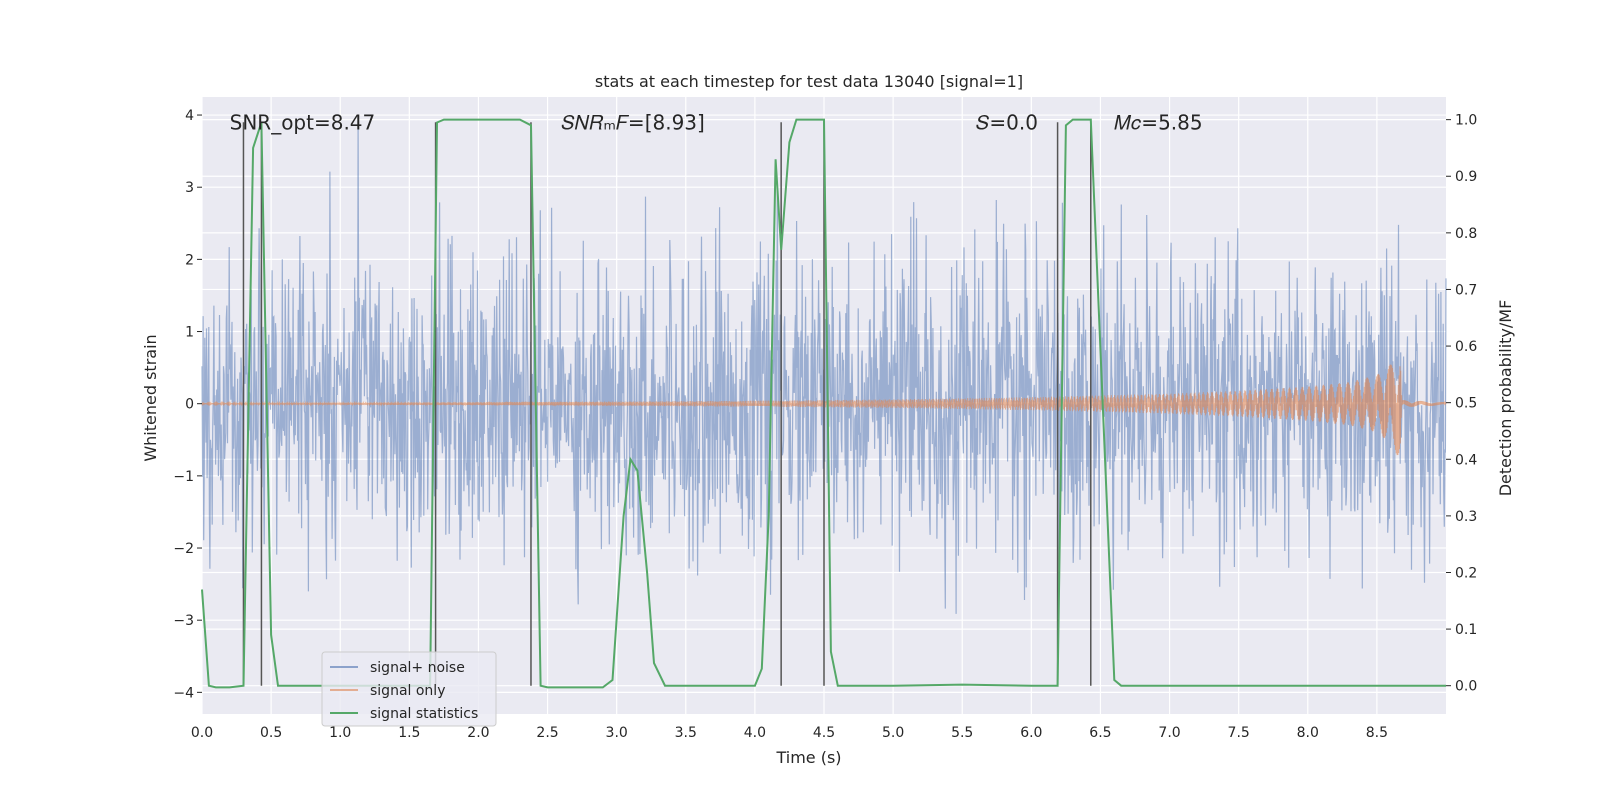 This screenshot has width=1600, height=800. What do you see at coordinates (1466, 177) in the screenshot?
I see `y-right-tick-label: 0.9` at bounding box center [1466, 177].